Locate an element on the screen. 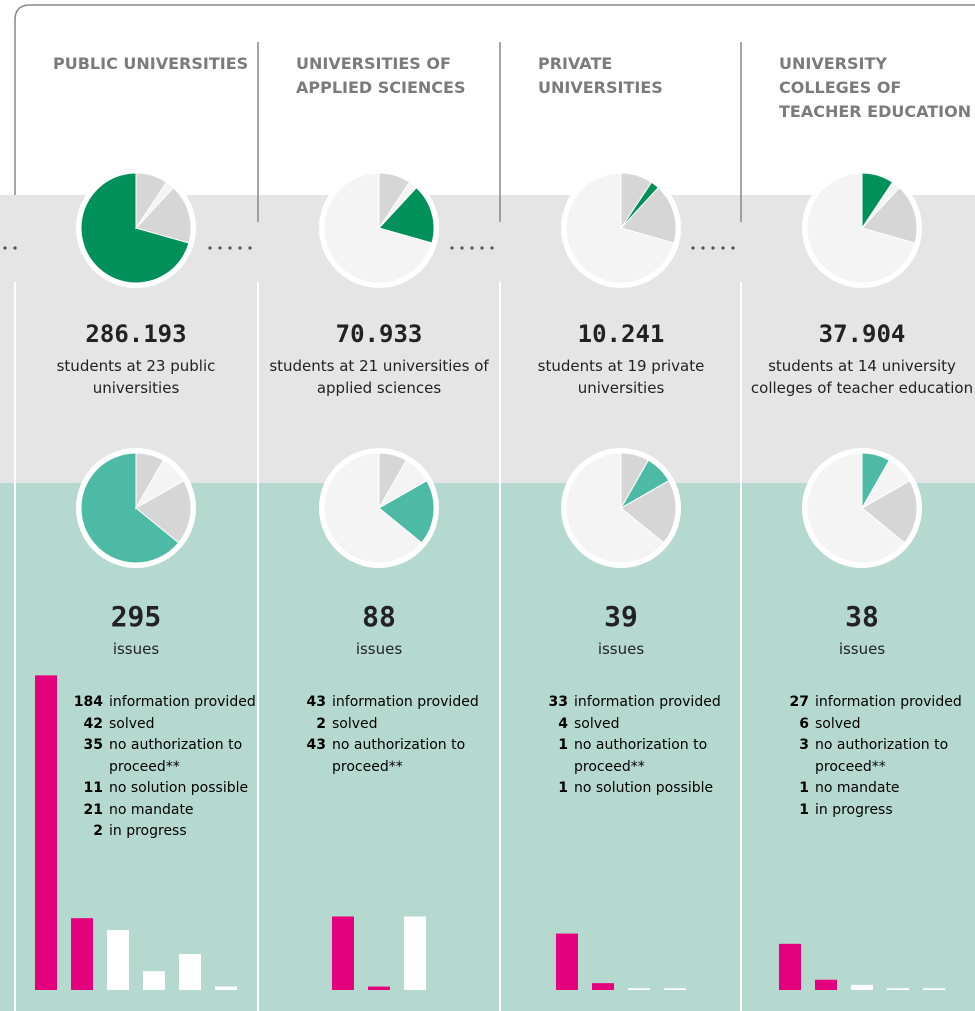  outcome-count: 11 is located at coordinates (93, 788).